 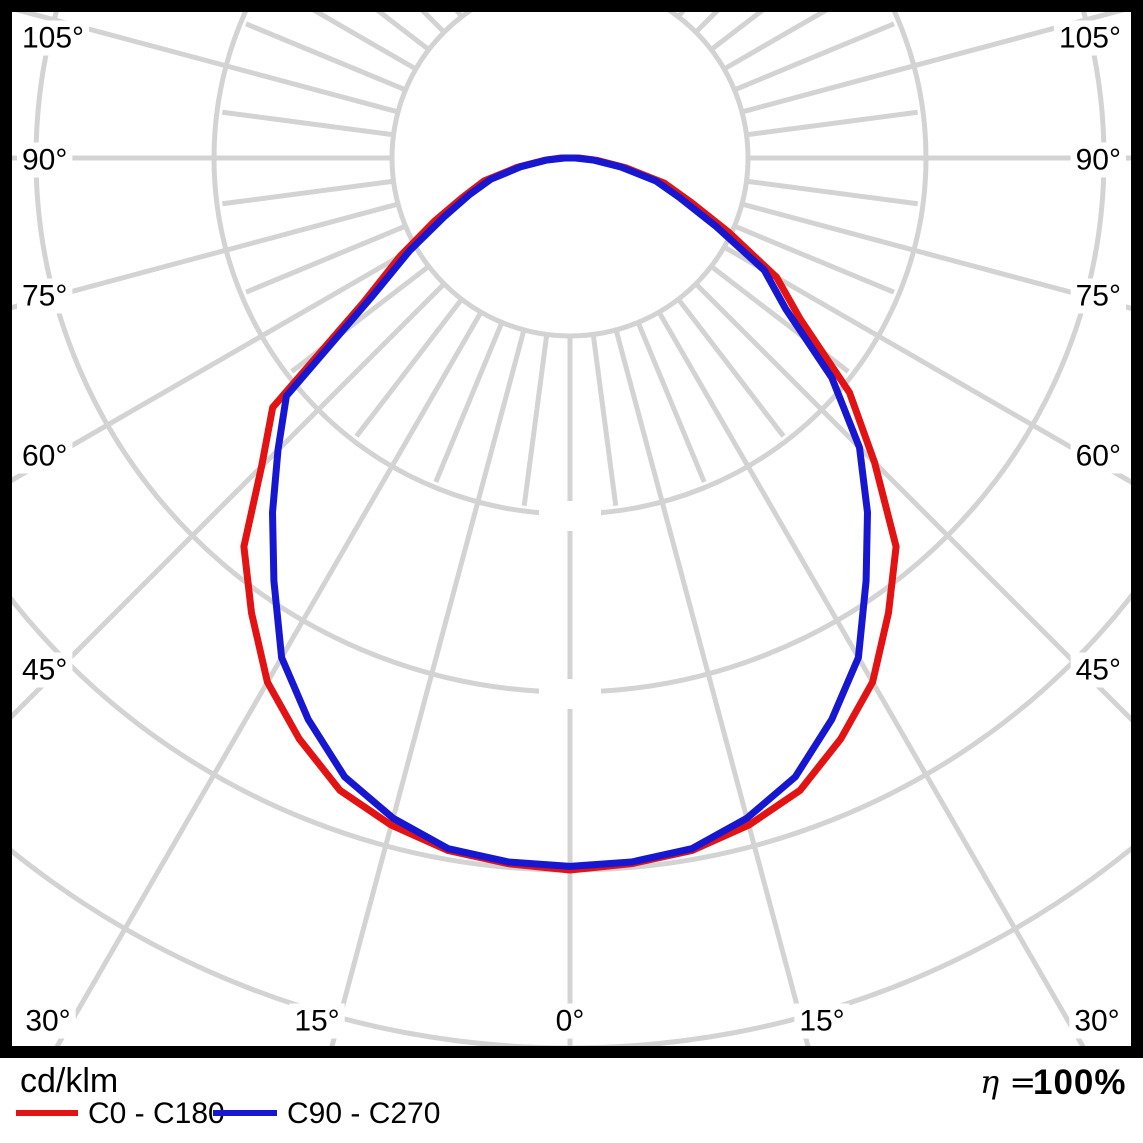 What do you see at coordinates (1080, 1082) in the screenshot?
I see `efficiency-value: 100%` at bounding box center [1080, 1082].